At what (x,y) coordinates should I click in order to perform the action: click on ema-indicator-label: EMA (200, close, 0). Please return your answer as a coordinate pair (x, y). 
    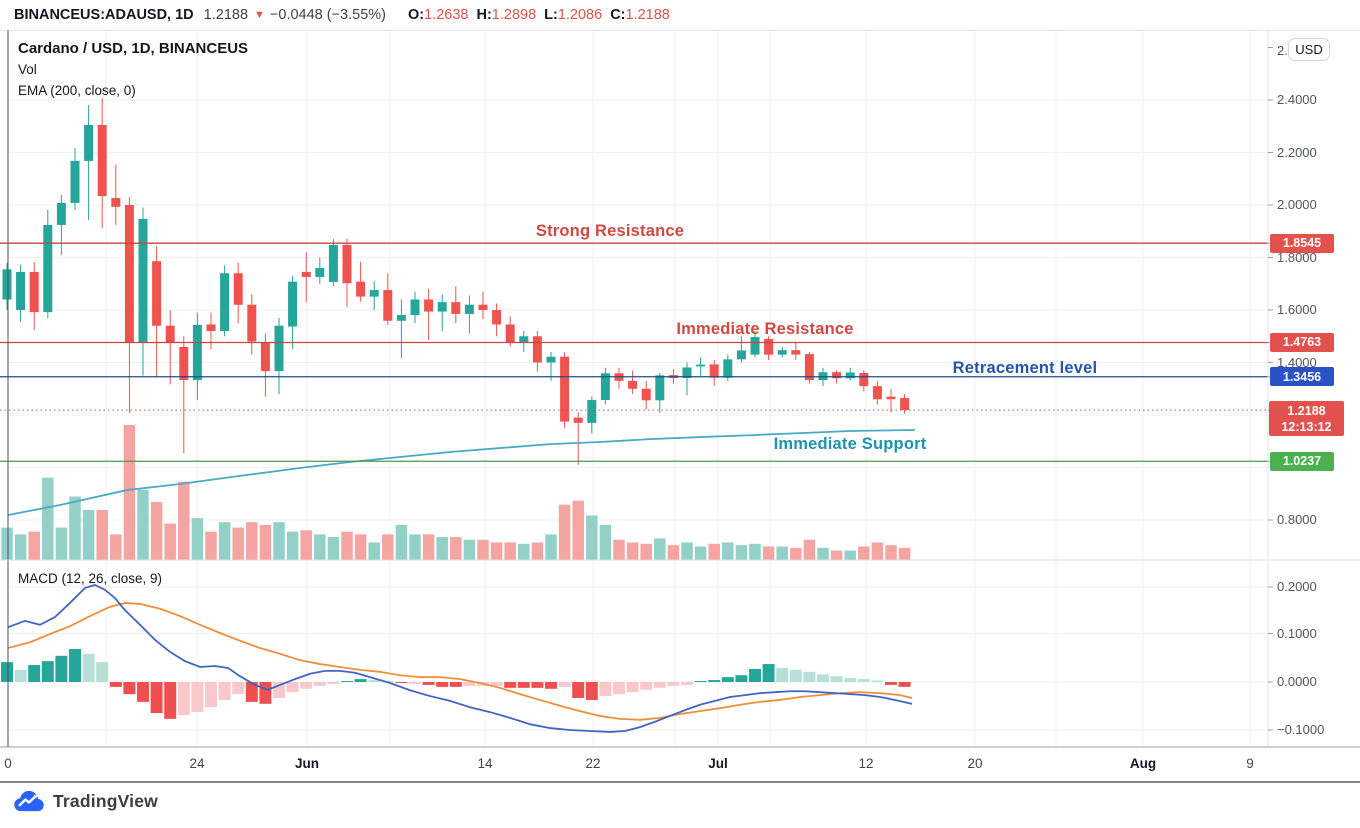
    Looking at the image, I should click on (77, 90).